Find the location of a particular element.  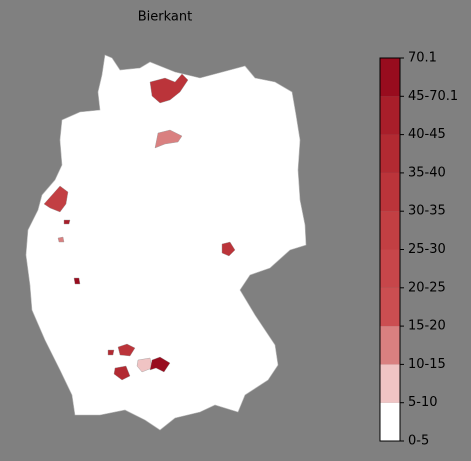

colorbar-tick-label: 35-40 is located at coordinates (427, 172).